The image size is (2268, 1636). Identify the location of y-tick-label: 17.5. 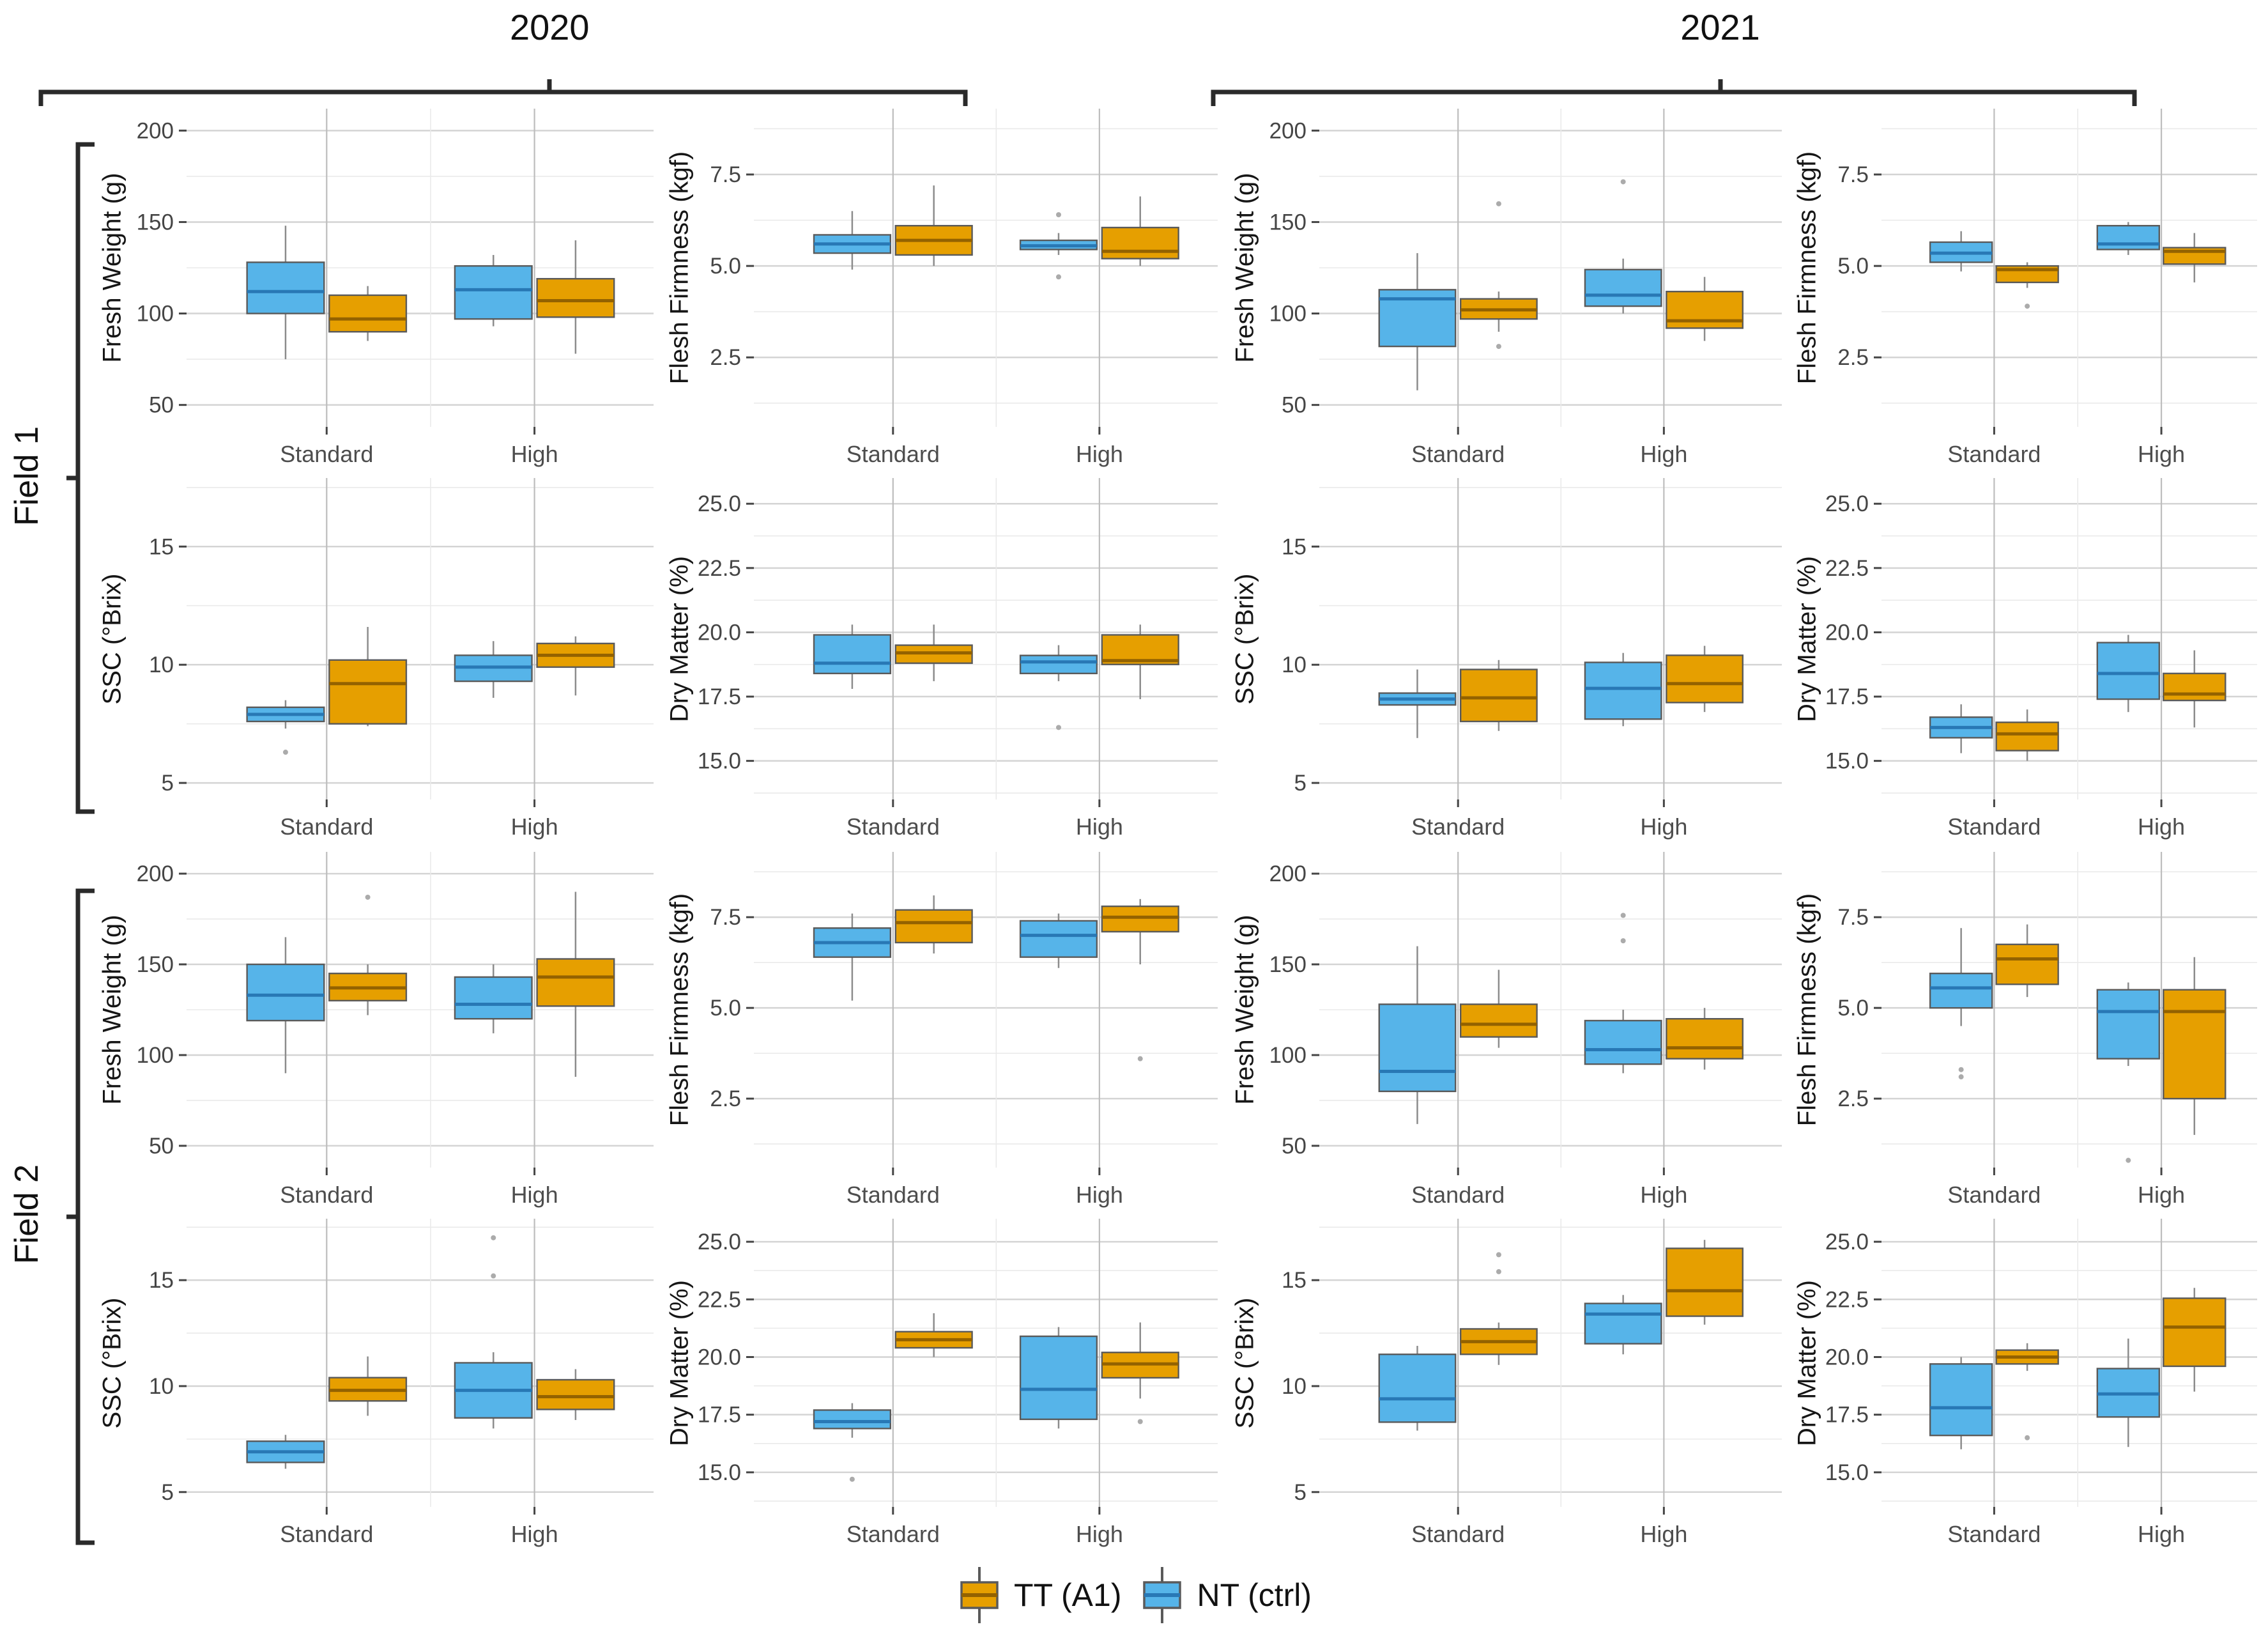
(719, 696).